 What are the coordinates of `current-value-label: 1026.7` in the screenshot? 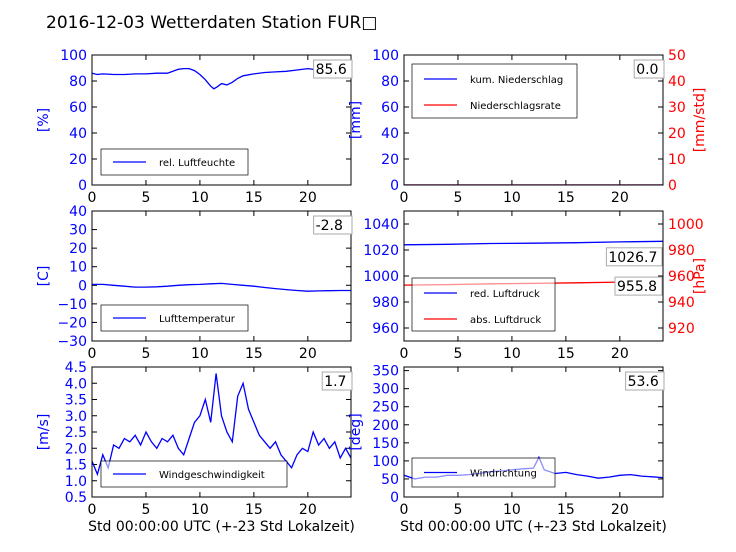 It's located at (632, 258).